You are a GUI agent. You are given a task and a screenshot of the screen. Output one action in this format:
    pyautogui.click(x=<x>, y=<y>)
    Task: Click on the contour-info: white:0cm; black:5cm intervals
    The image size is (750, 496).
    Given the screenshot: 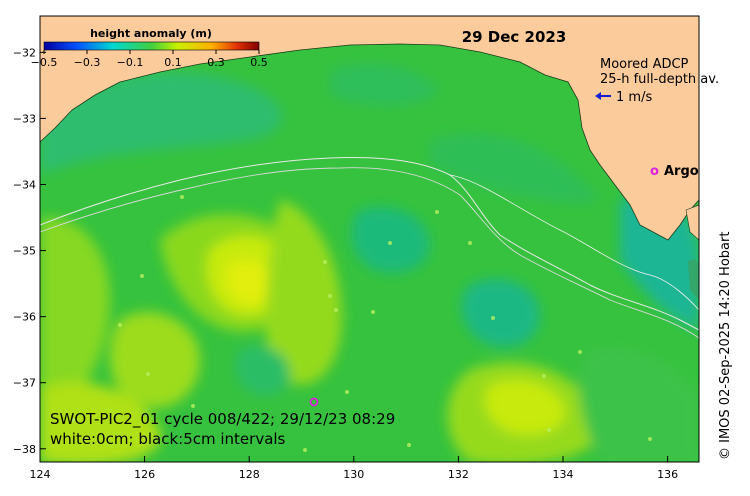 What is the action you would take?
    pyautogui.click(x=168, y=439)
    